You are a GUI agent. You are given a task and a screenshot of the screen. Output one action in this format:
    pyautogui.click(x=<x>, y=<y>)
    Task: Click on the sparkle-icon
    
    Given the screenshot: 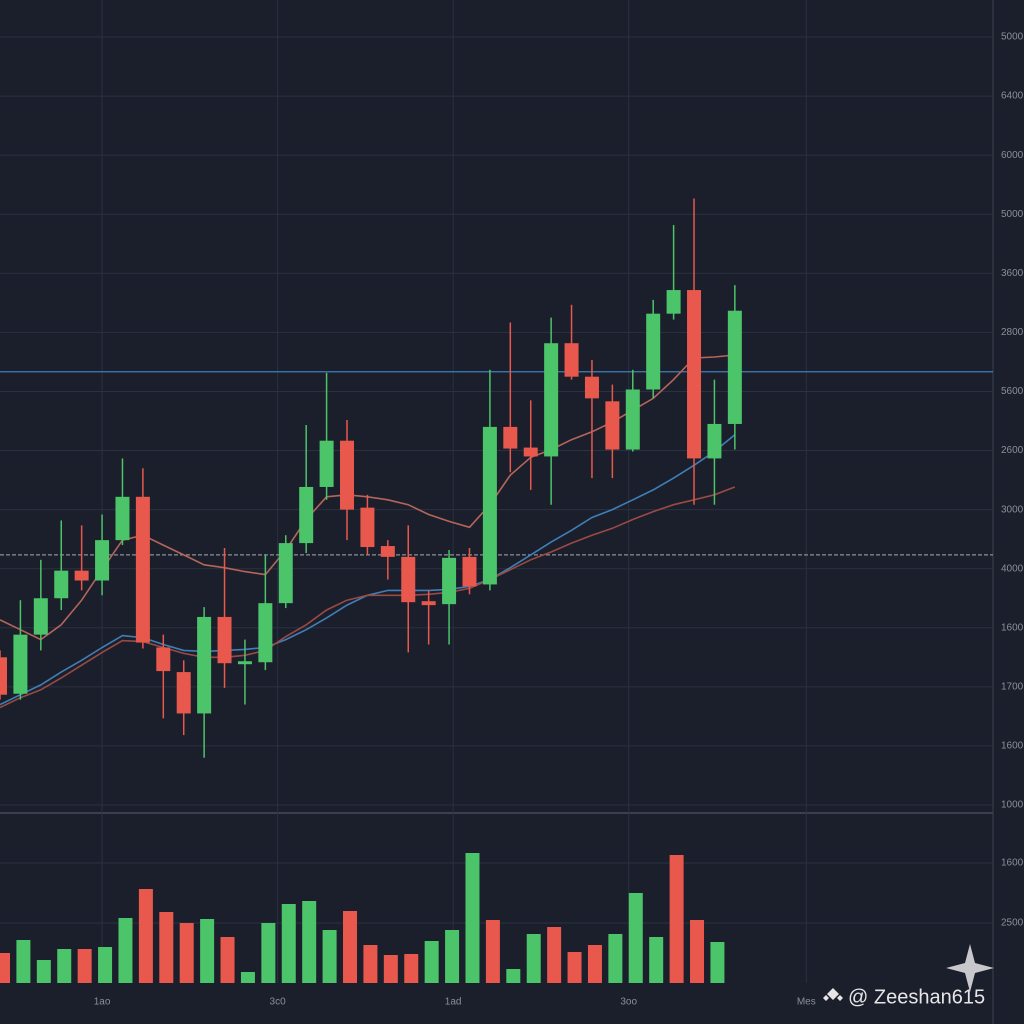 What is the action you would take?
    pyautogui.click(x=970, y=968)
    